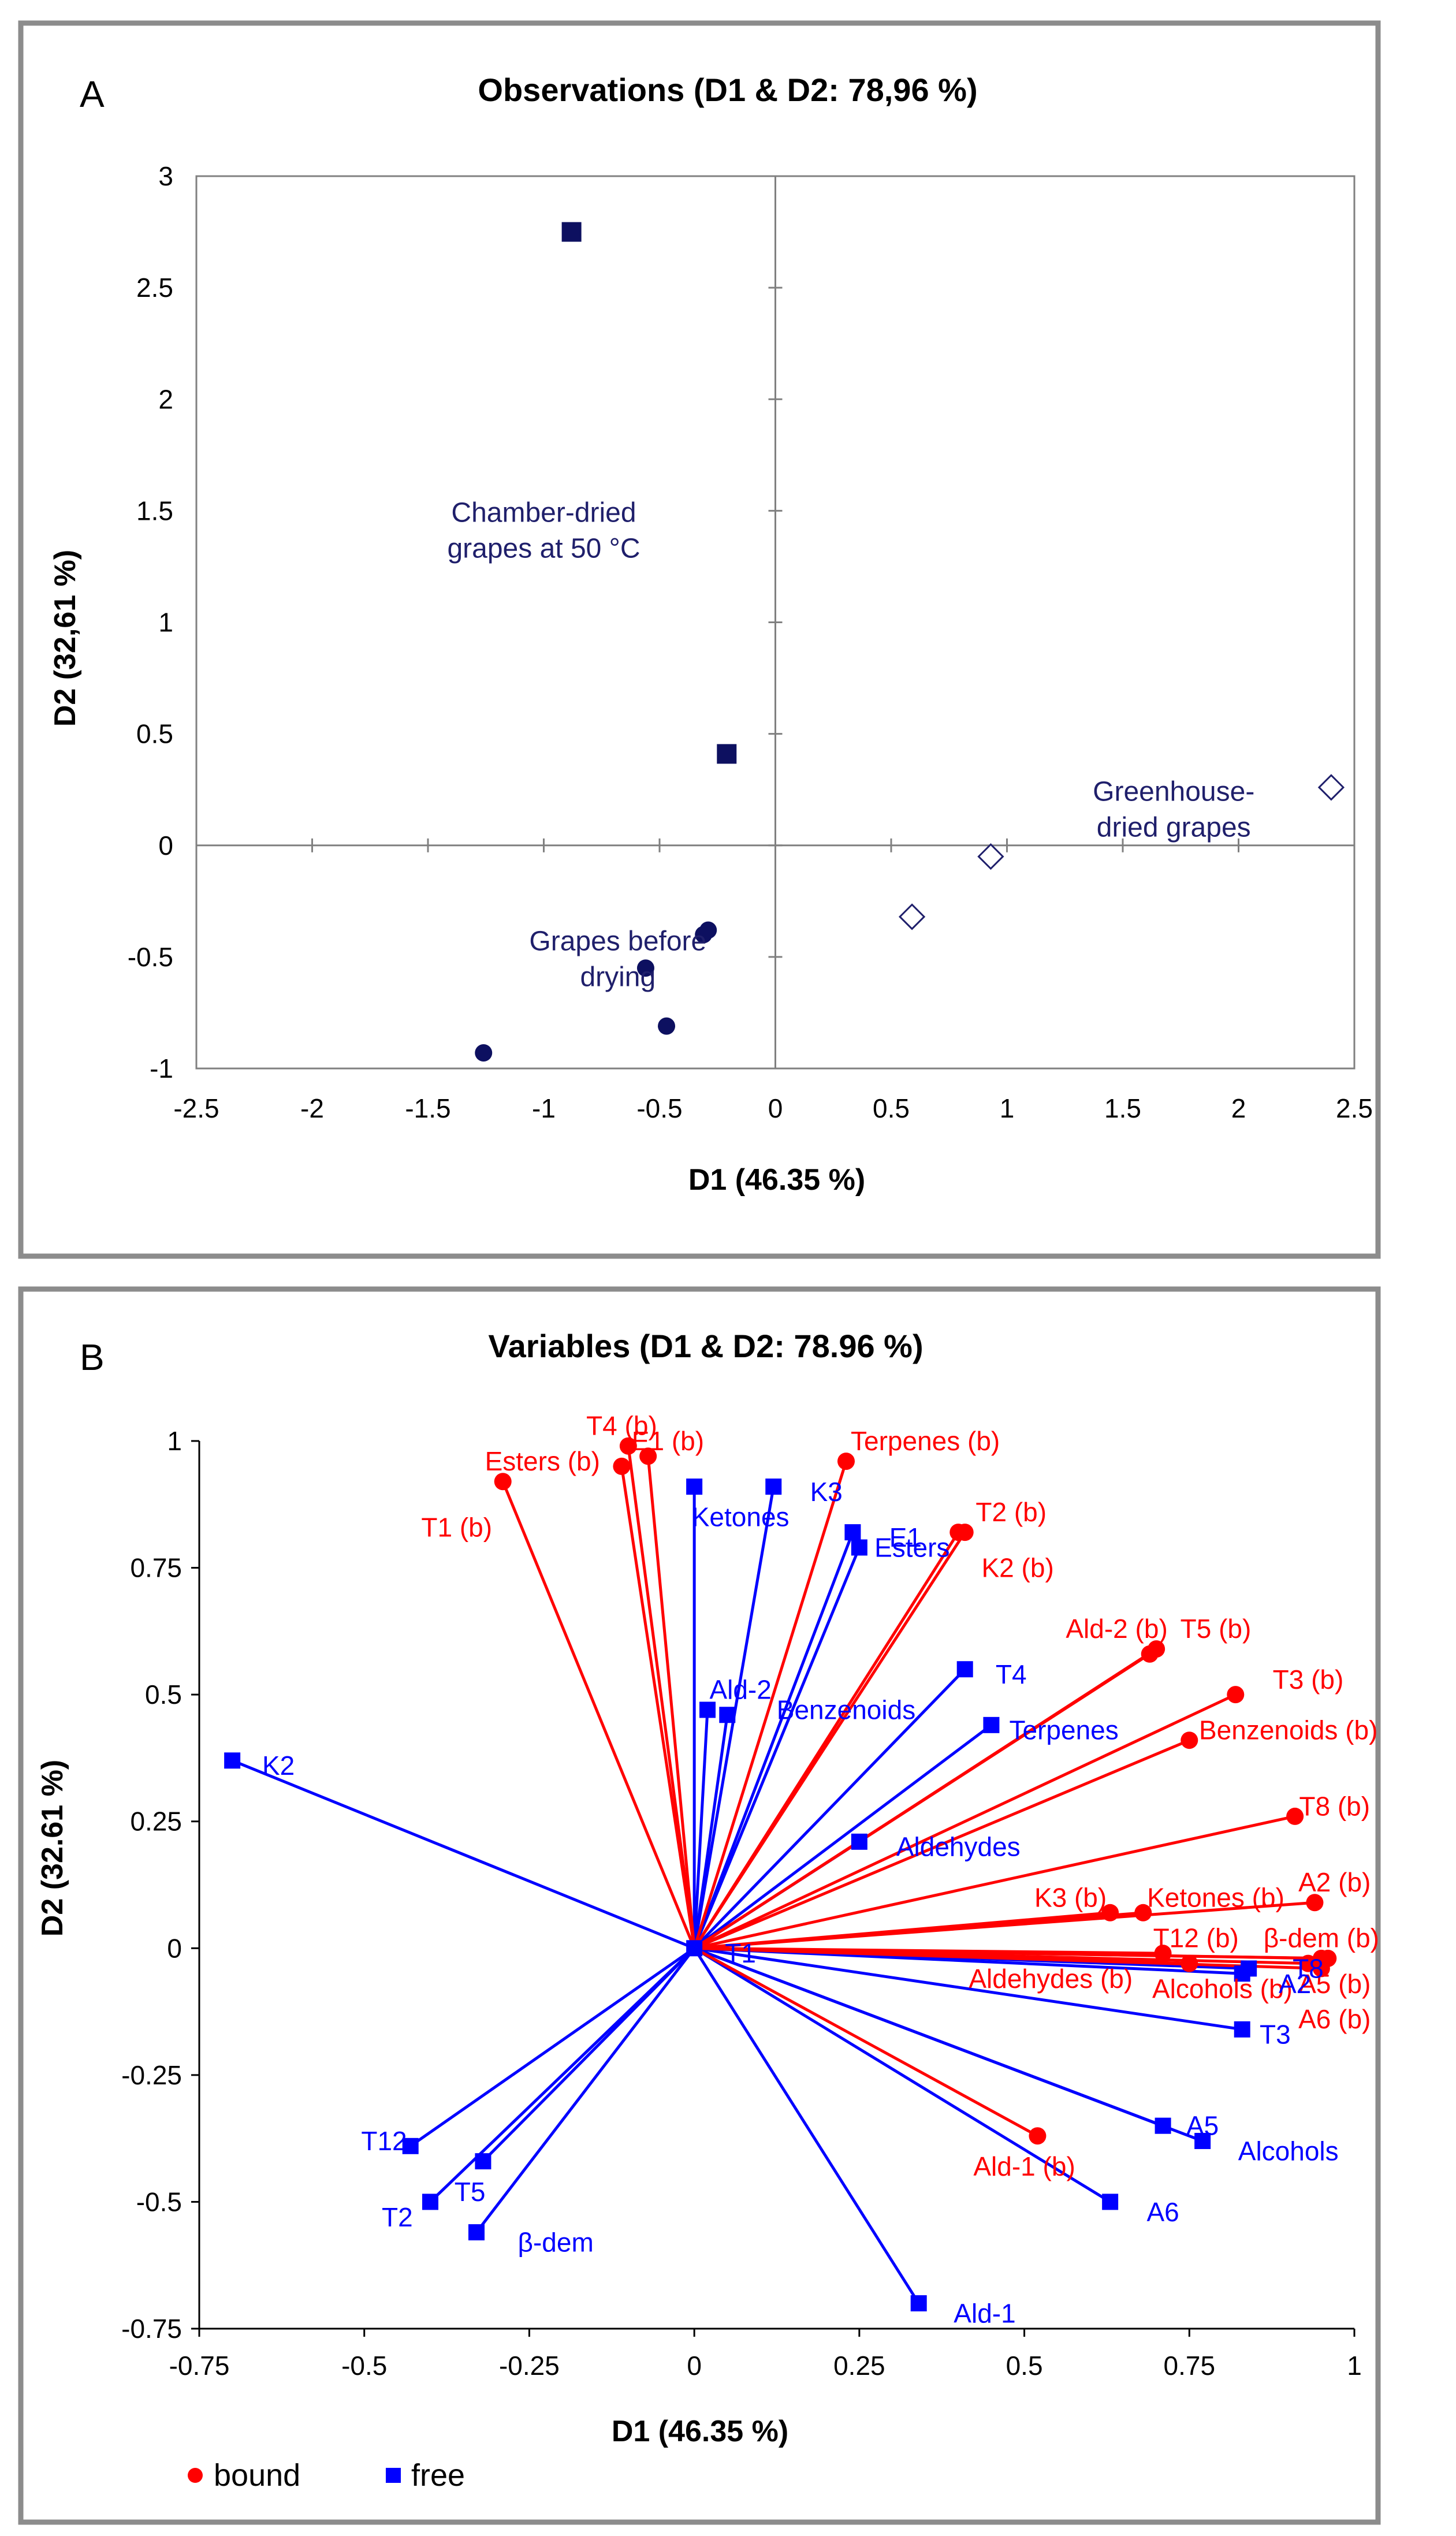 Image resolution: width=1456 pixels, height=2536 pixels. Describe the element at coordinates (741, 1517) in the screenshot. I see `panel-b-label-free: Ketones` at that location.